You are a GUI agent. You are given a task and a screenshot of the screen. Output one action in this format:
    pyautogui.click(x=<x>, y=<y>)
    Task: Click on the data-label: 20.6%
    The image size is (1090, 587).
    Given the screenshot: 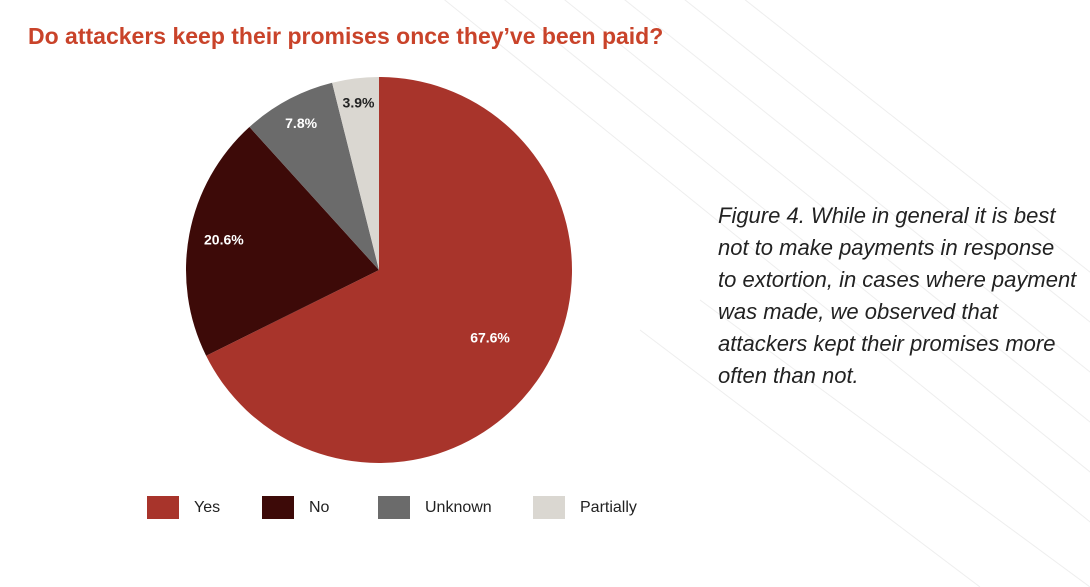 What is the action you would take?
    pyautogui.click(x=224, y=239)
    